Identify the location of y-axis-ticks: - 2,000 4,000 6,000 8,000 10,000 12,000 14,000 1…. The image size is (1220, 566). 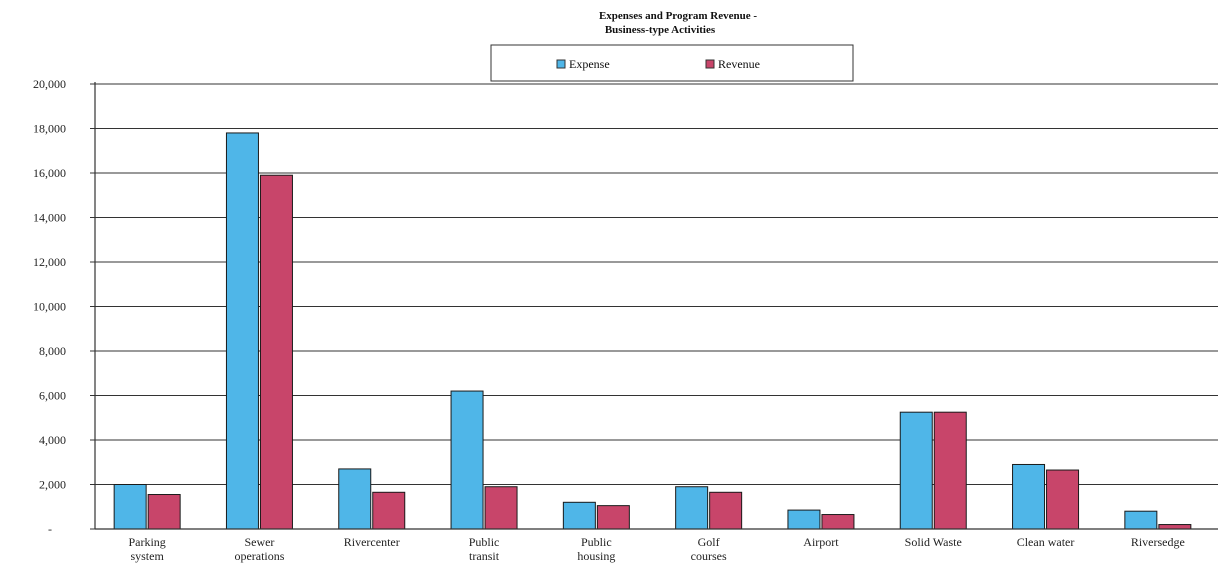
(64, 306).